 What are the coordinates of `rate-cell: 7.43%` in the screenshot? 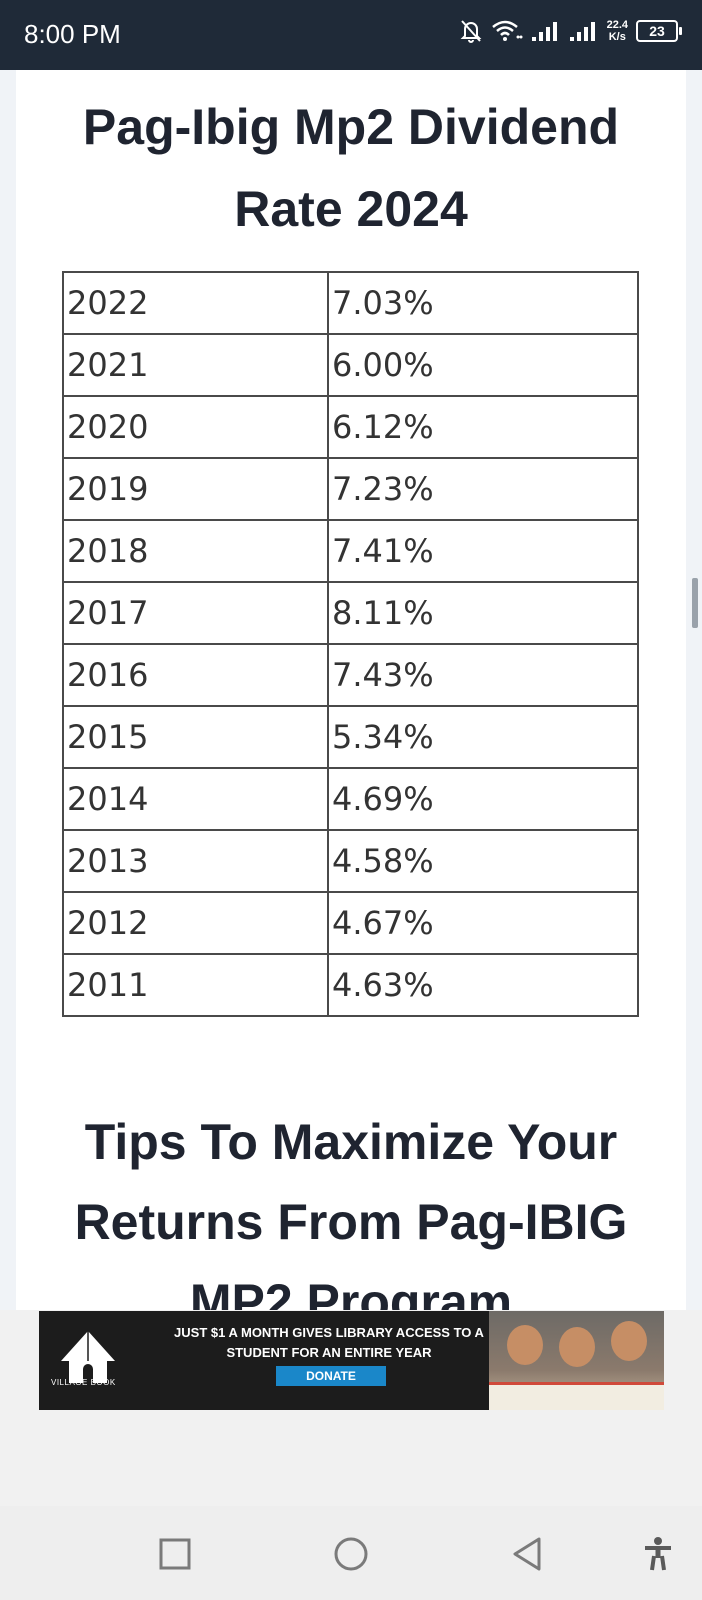 It's located at (483, 675).